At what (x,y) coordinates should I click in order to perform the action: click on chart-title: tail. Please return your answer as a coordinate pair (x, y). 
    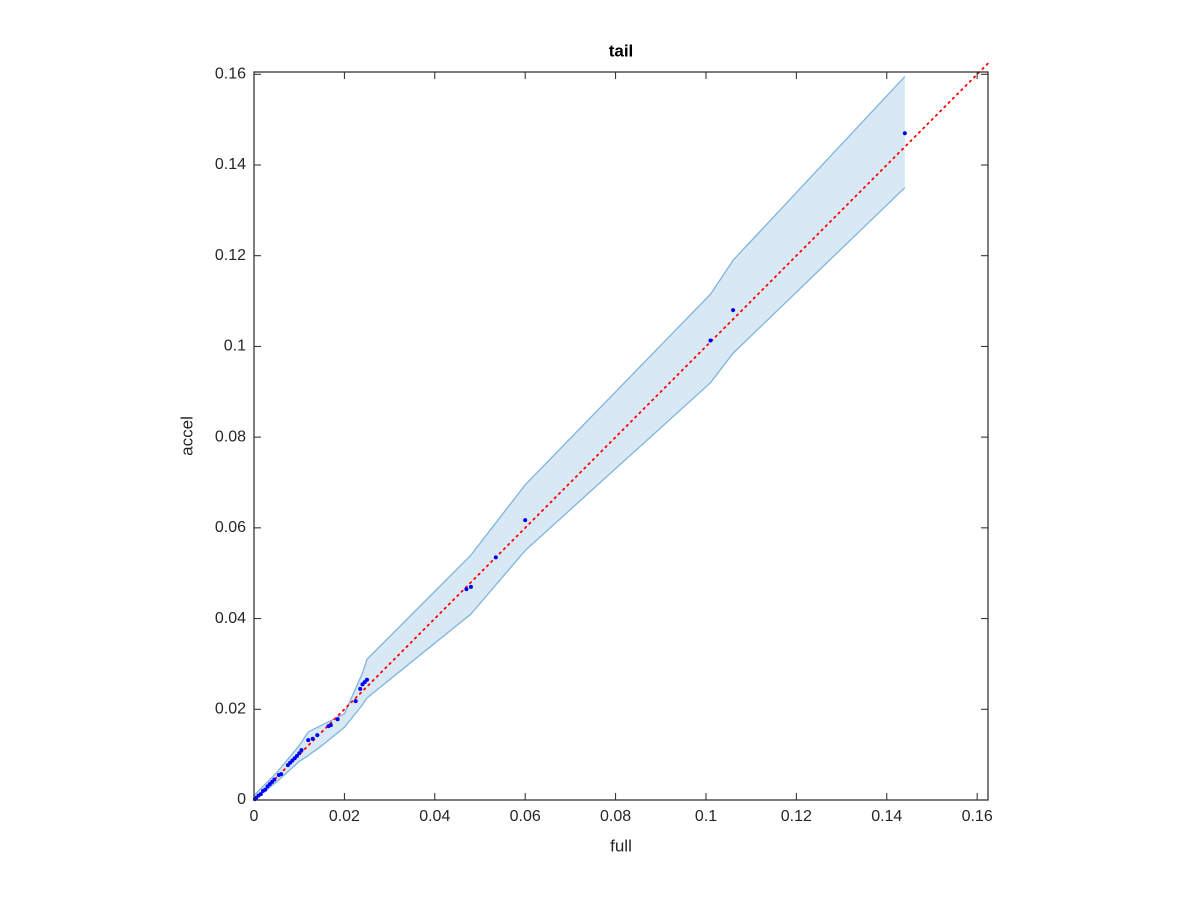
    Looking at the image, I should click on (621, 50).